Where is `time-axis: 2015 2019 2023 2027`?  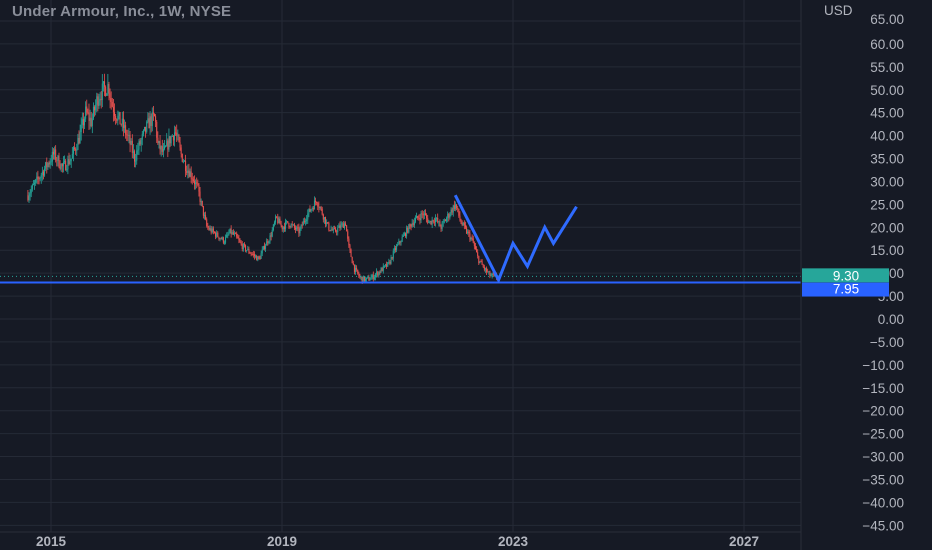
time-axis: 2015 2019 2023 2027 is located at coordinates (397, 541).